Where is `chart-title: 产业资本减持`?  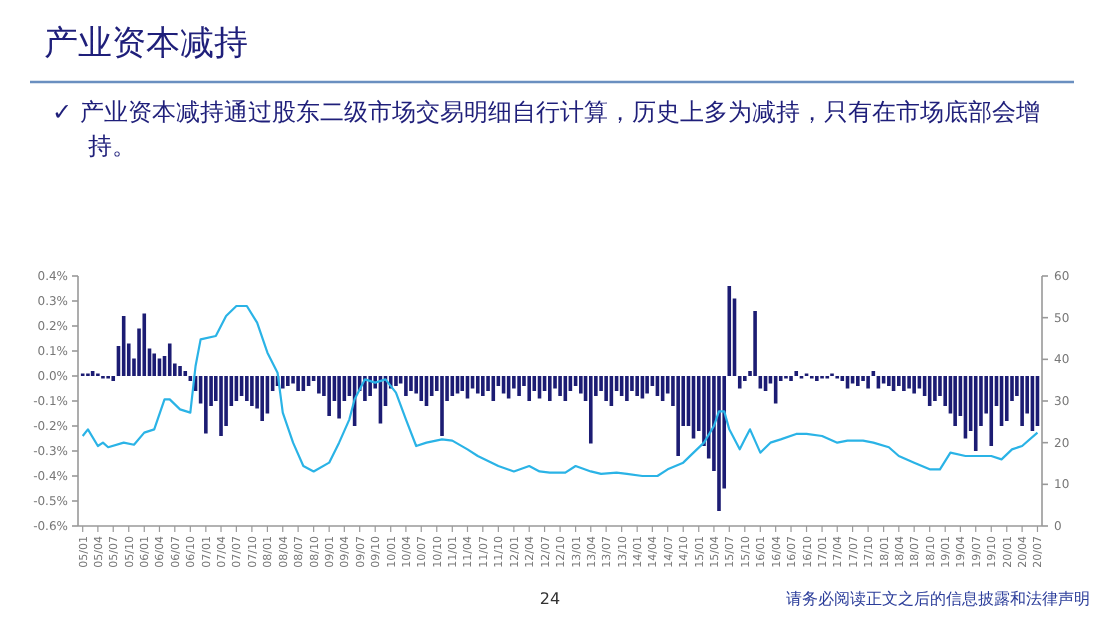 chart-title: 产业资本减持 is located at coordinates (146, 44).